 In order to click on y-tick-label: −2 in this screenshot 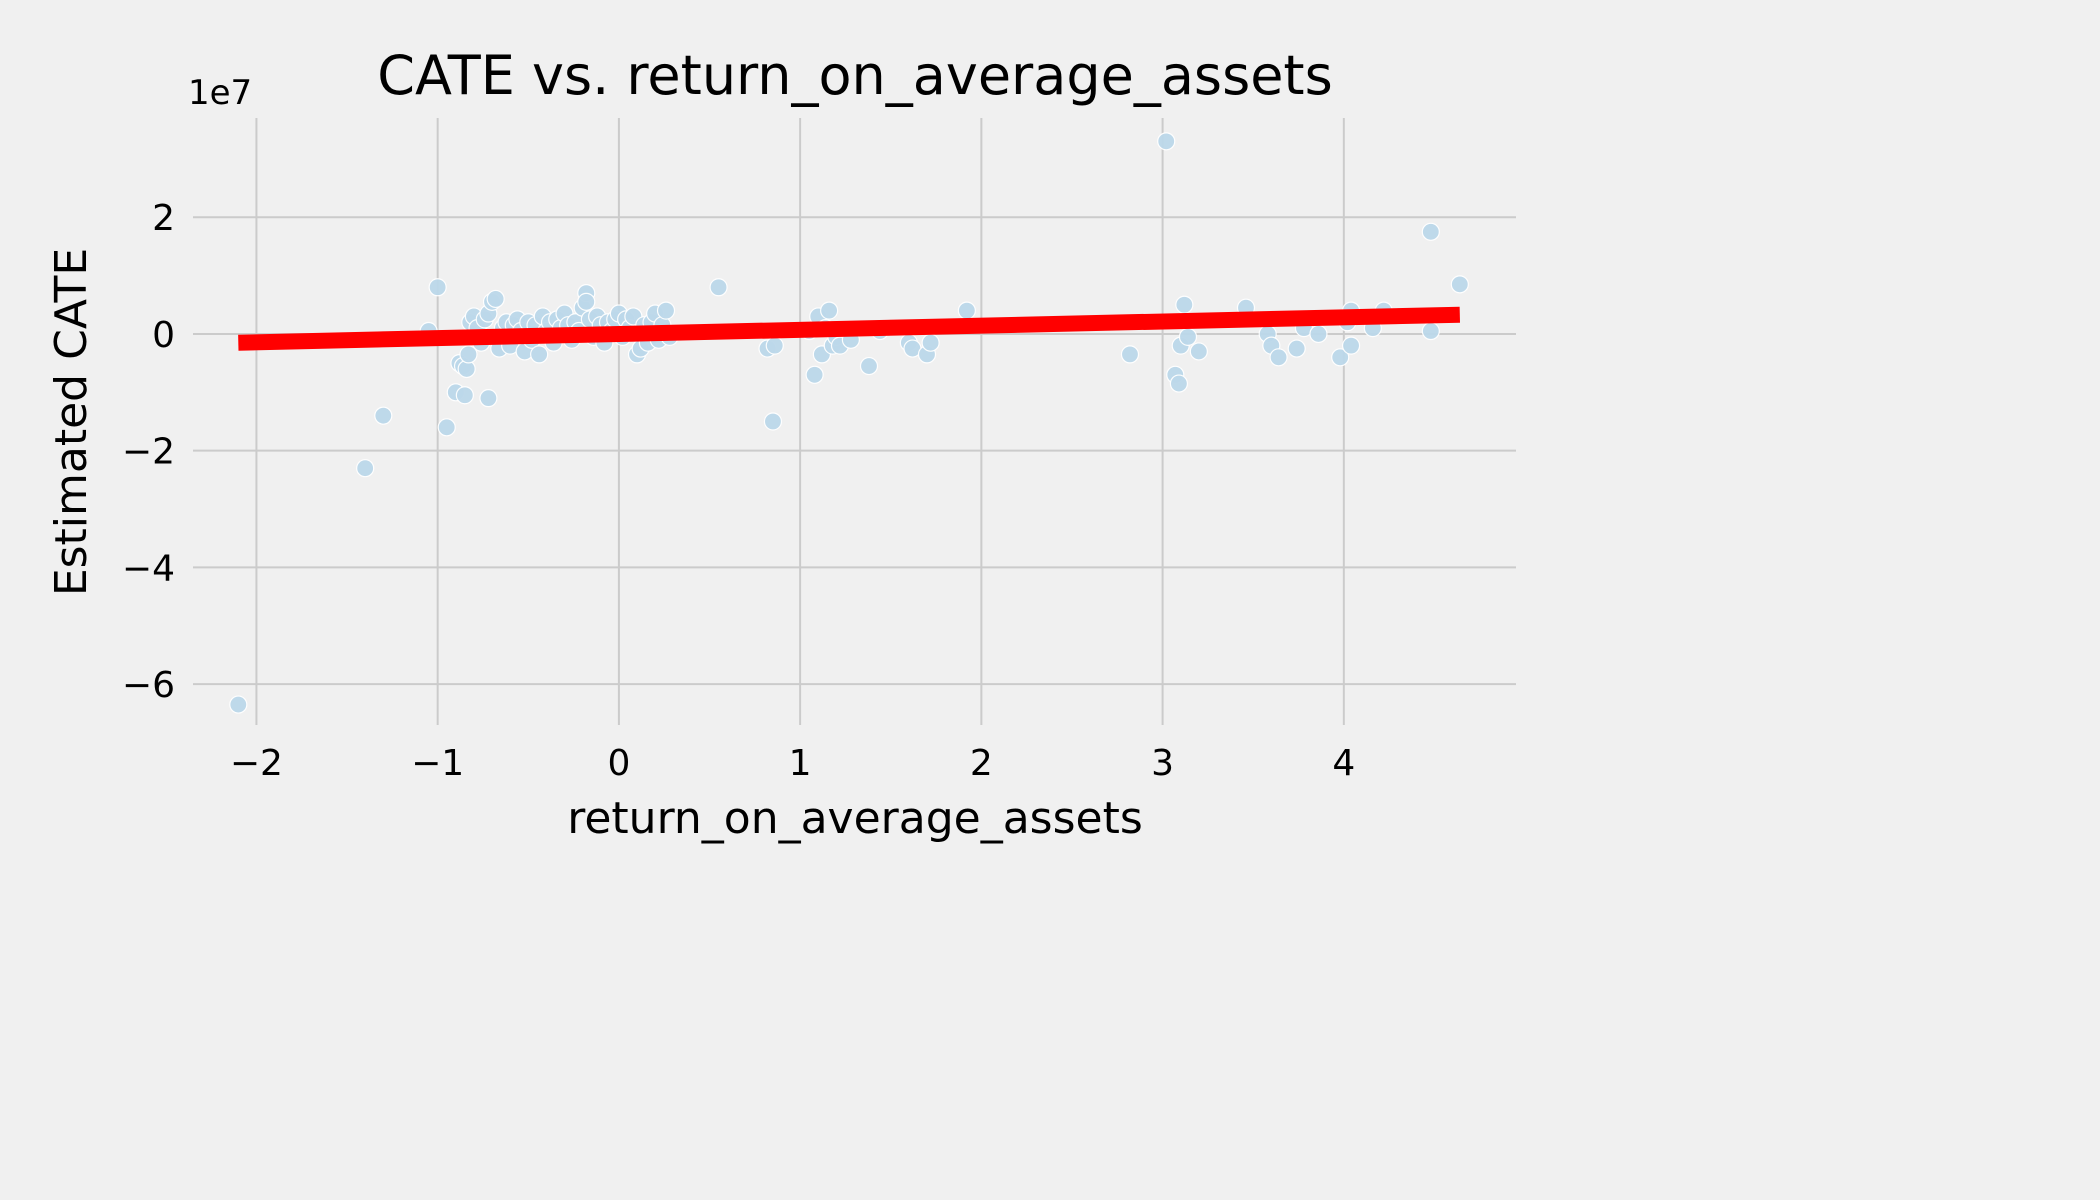, I will do `click(148, 452)`.